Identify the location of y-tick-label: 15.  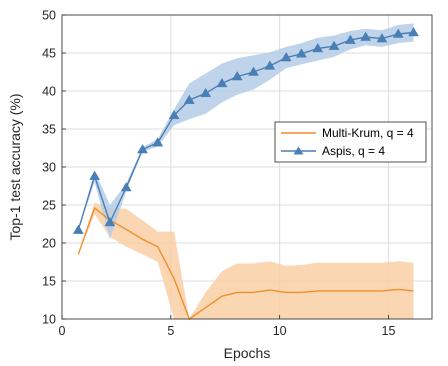
(49, 282).